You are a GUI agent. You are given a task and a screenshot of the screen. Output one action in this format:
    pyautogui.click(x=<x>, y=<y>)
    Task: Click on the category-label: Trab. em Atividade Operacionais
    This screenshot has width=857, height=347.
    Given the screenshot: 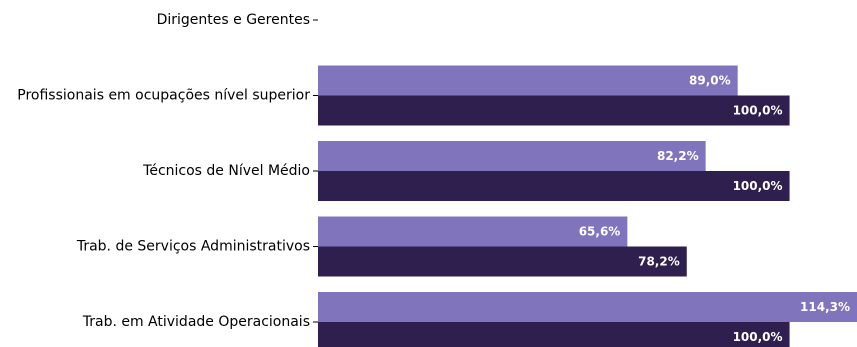 What is the action you would take?
    pyautogui.click(x=196, y=322)
    